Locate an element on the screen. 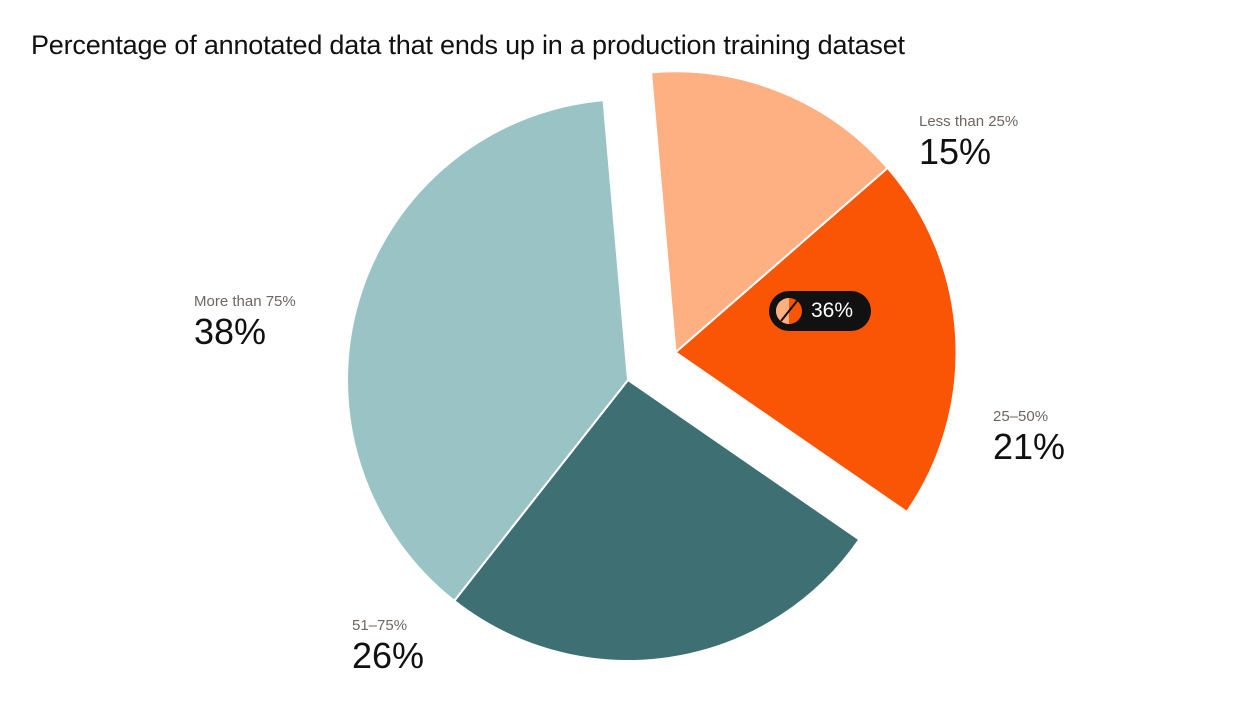 Image resolution: width=1256 pixels, height=713 pixels. combined-percentage-badge: 36% is located at coordinates (820, 311).